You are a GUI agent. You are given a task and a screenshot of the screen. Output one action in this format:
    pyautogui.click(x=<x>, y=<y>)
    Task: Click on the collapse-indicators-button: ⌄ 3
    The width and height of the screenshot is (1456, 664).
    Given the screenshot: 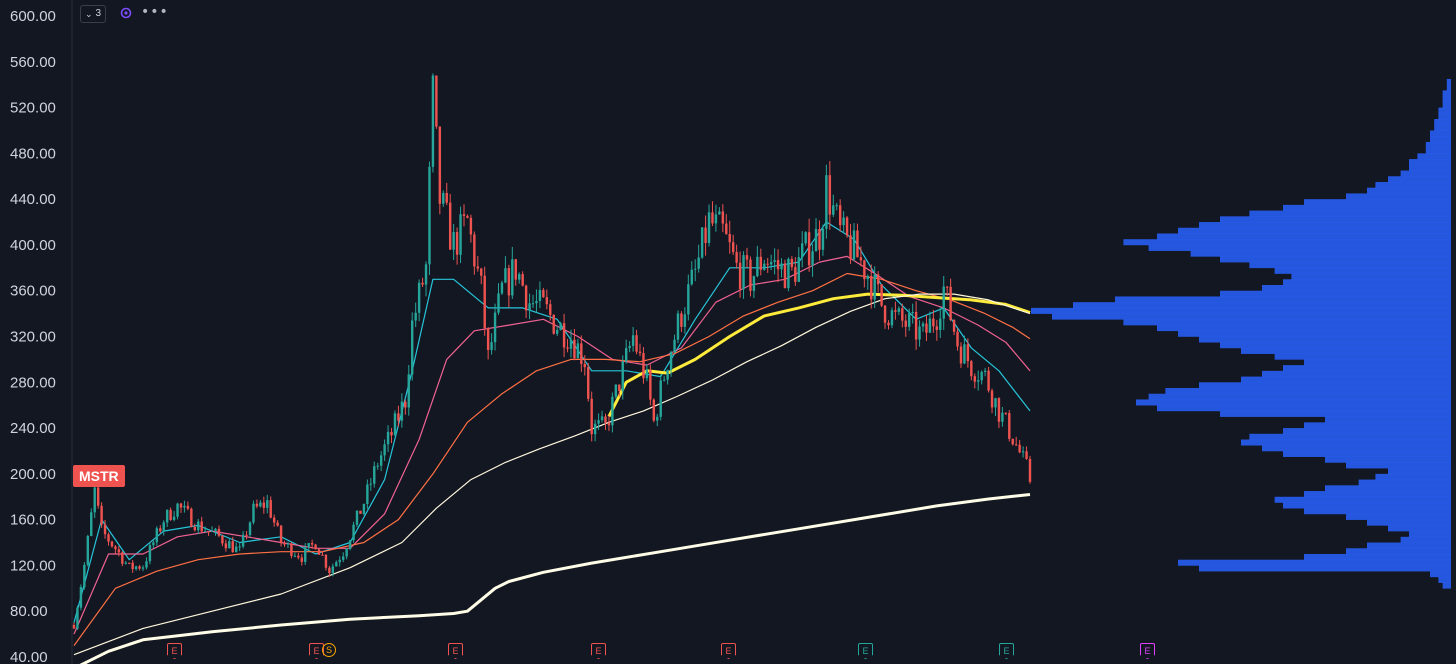 What is the action you would take?
    pyautogui.click(x=93, y=14)
    